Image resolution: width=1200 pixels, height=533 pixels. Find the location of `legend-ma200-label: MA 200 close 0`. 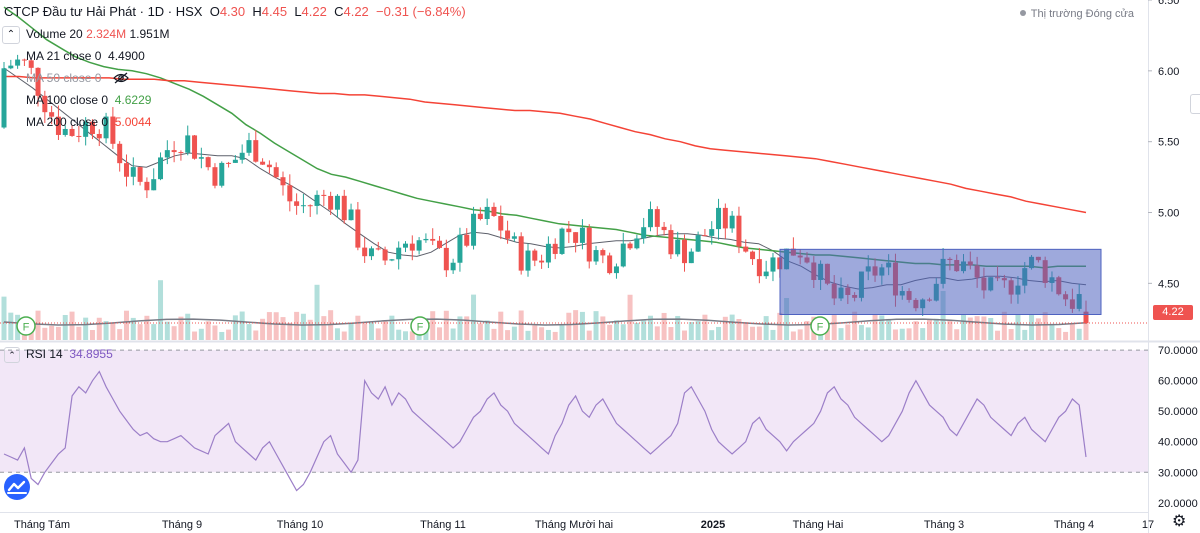

legend-ma200-label: MA 200 close 0 is located at coordinates (67, 122).